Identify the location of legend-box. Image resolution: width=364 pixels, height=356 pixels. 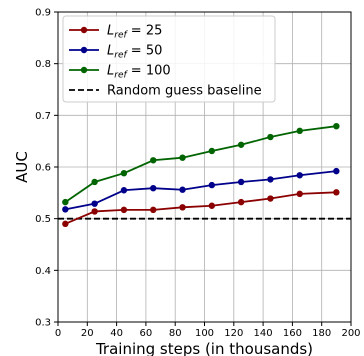
(169, 59).